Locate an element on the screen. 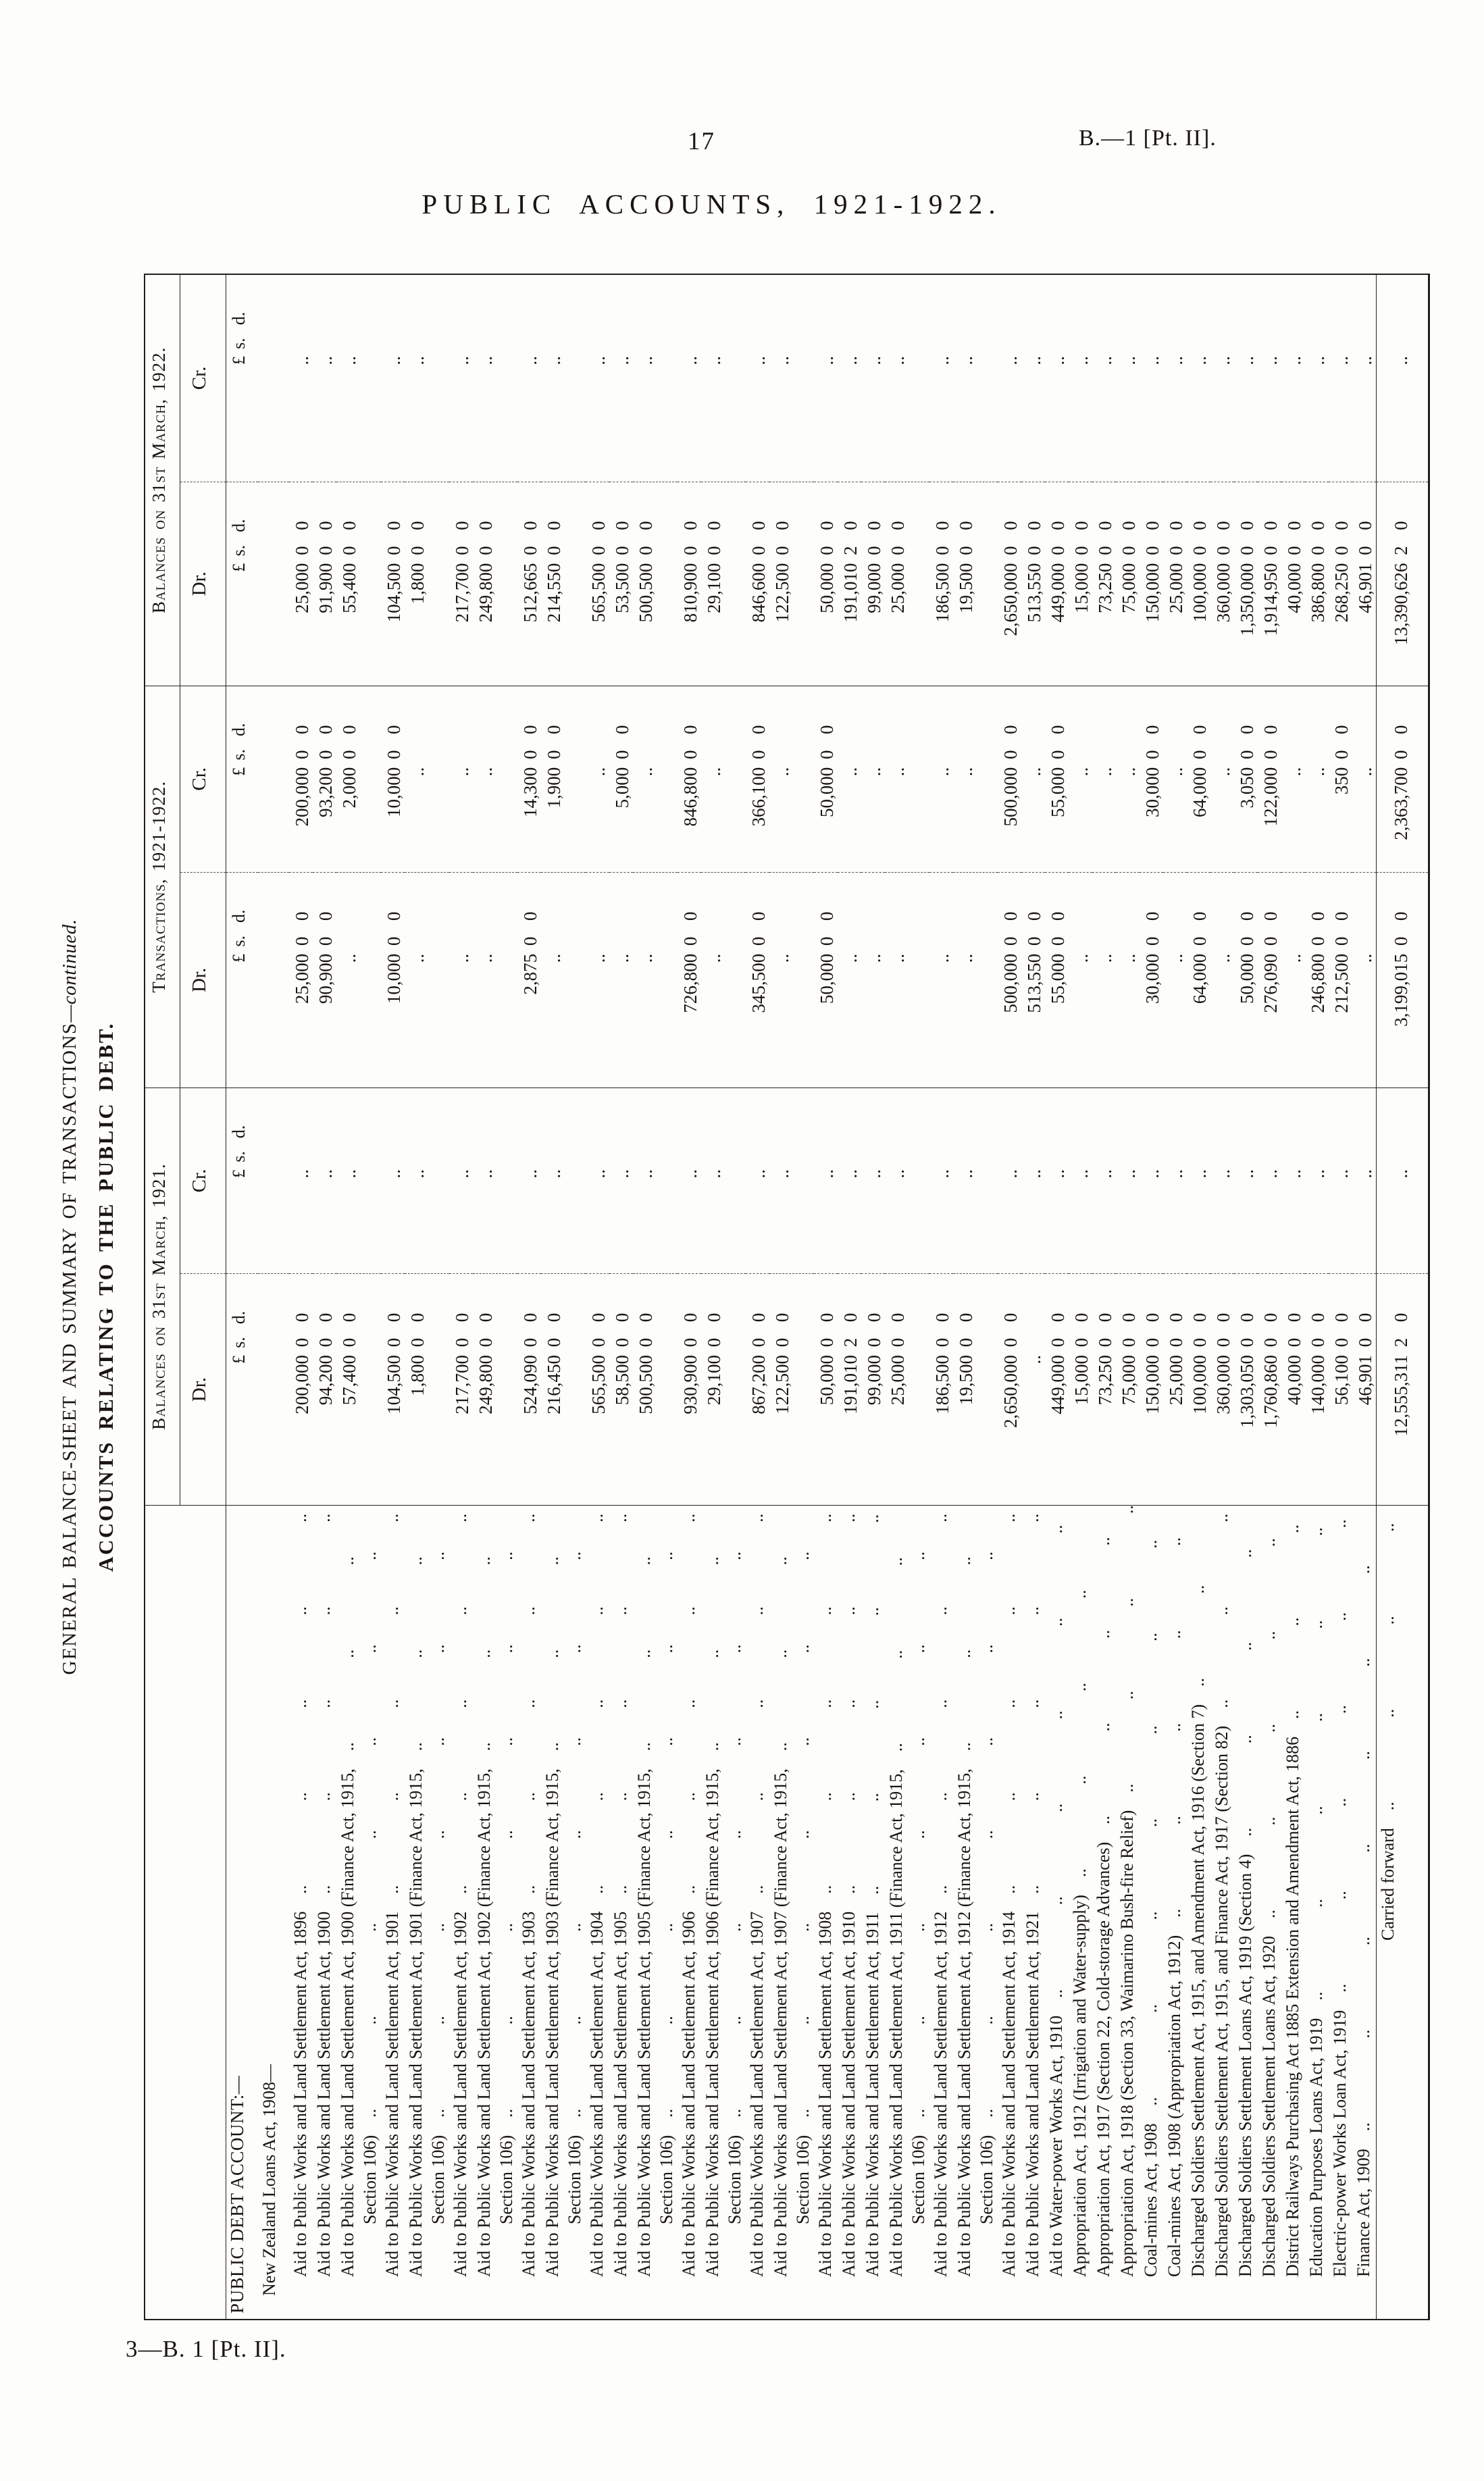 The image size is (1484, 2481). amount: 55,000 0 0 is located at coordinates (1057, 980).